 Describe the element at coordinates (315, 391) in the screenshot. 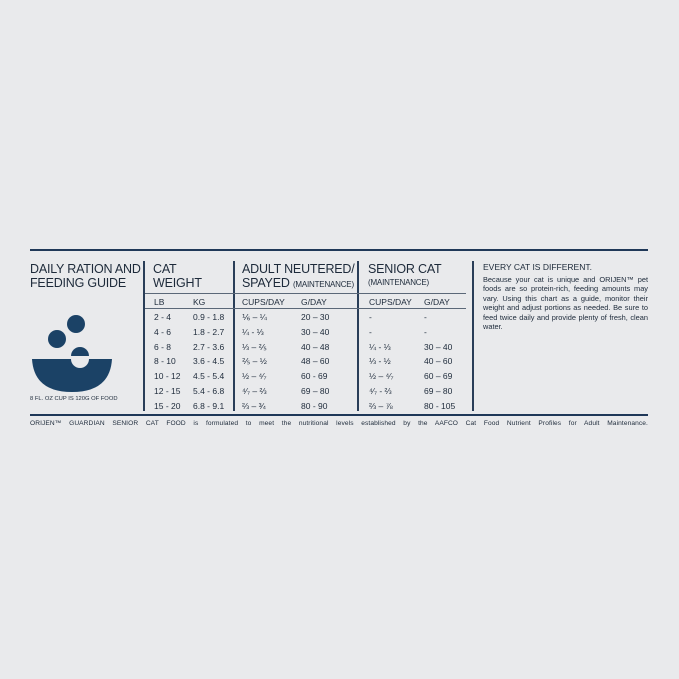

I see `cell-adult-g: 69 – 80` at that location.